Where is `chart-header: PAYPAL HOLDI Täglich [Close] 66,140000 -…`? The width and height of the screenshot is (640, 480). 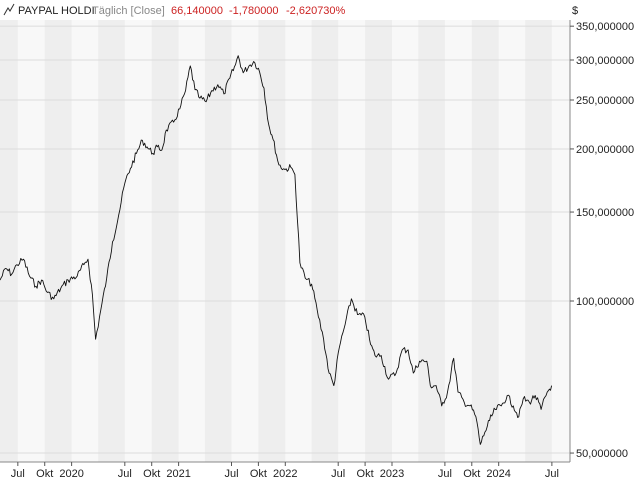
chart-header: PAYPAL HOLDI Täglich [Close] 66,140000 -… is located at coordinates (175, 10).